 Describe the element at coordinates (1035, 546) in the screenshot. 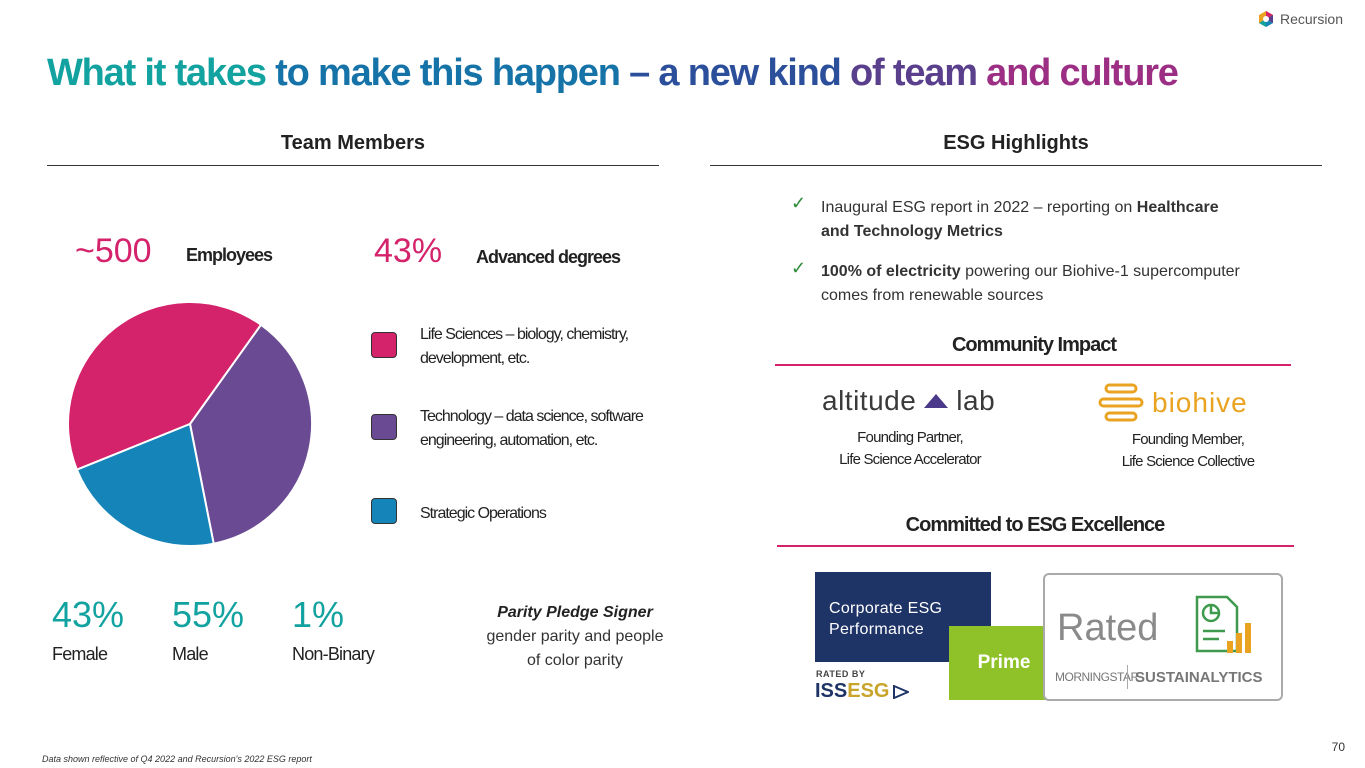

I see `committed-divider` at that location.